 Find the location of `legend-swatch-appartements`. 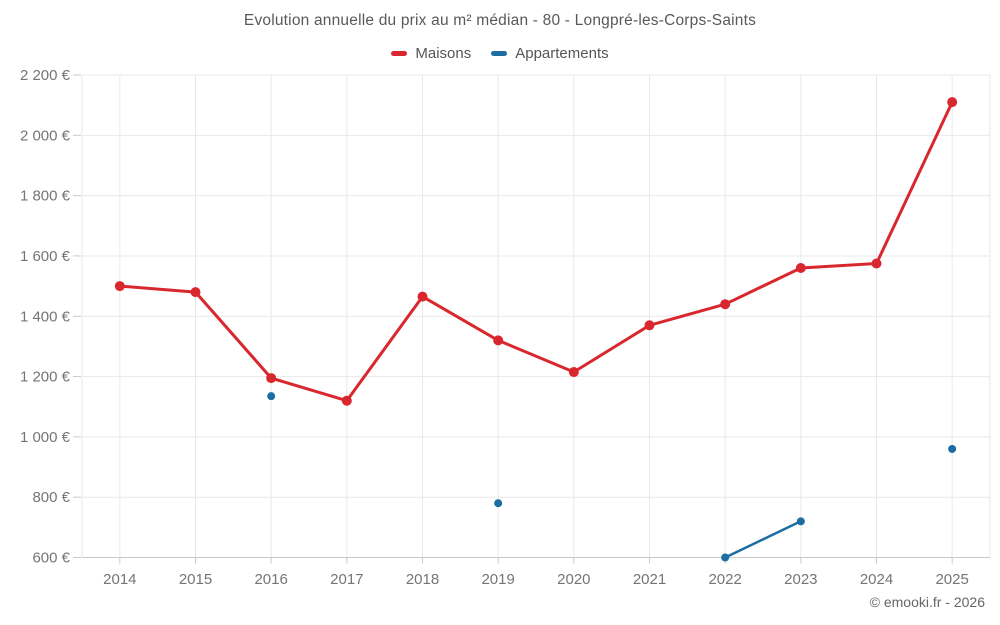

legend-swatch-appartements is located at coordinates (499, 53).